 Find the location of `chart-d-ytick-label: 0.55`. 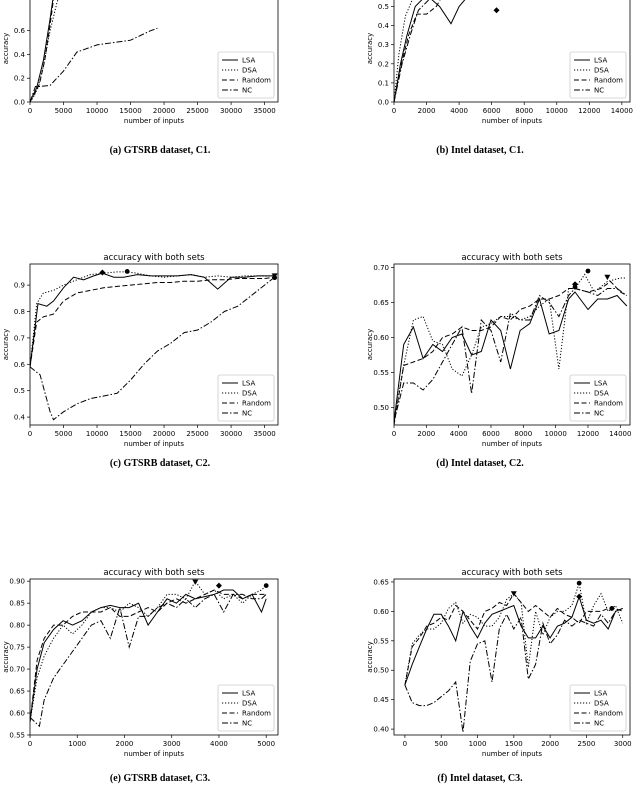

chart-d-ytick-label: 0.55 is located at coordinates (381, 373).